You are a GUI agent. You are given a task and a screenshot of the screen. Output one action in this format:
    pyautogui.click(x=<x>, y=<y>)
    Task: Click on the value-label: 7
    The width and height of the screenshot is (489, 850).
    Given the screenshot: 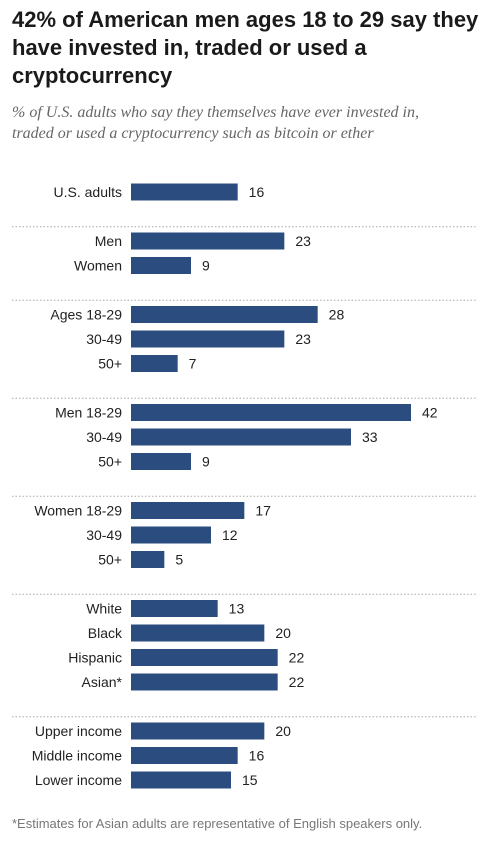 What is the action you would take?
    pyautogui.click(x=193, y=364)
    